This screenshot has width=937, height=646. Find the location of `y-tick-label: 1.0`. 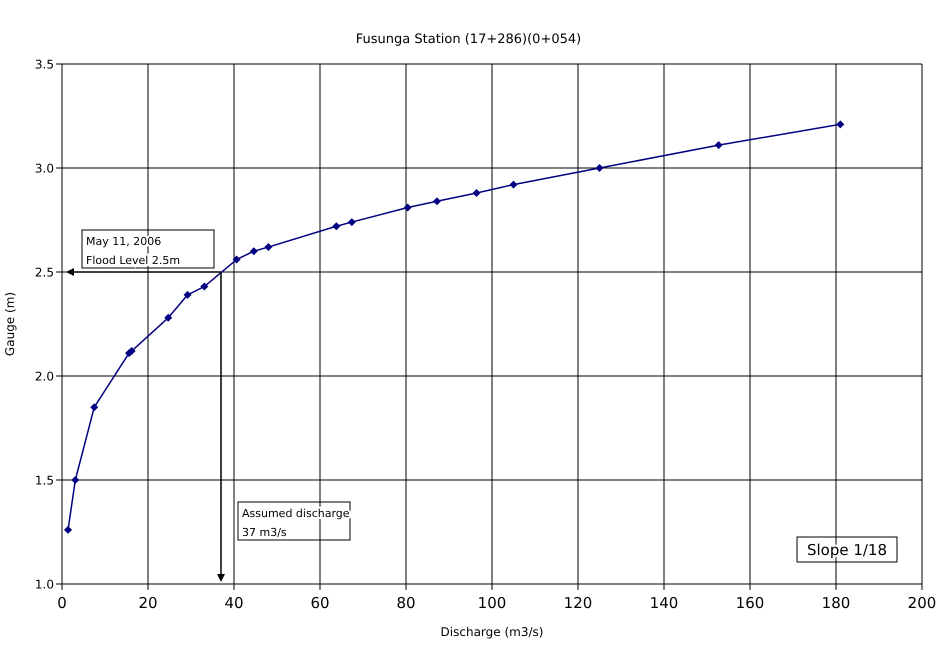

y-tick-label: 1.0 is located at coordinates (44, 584).